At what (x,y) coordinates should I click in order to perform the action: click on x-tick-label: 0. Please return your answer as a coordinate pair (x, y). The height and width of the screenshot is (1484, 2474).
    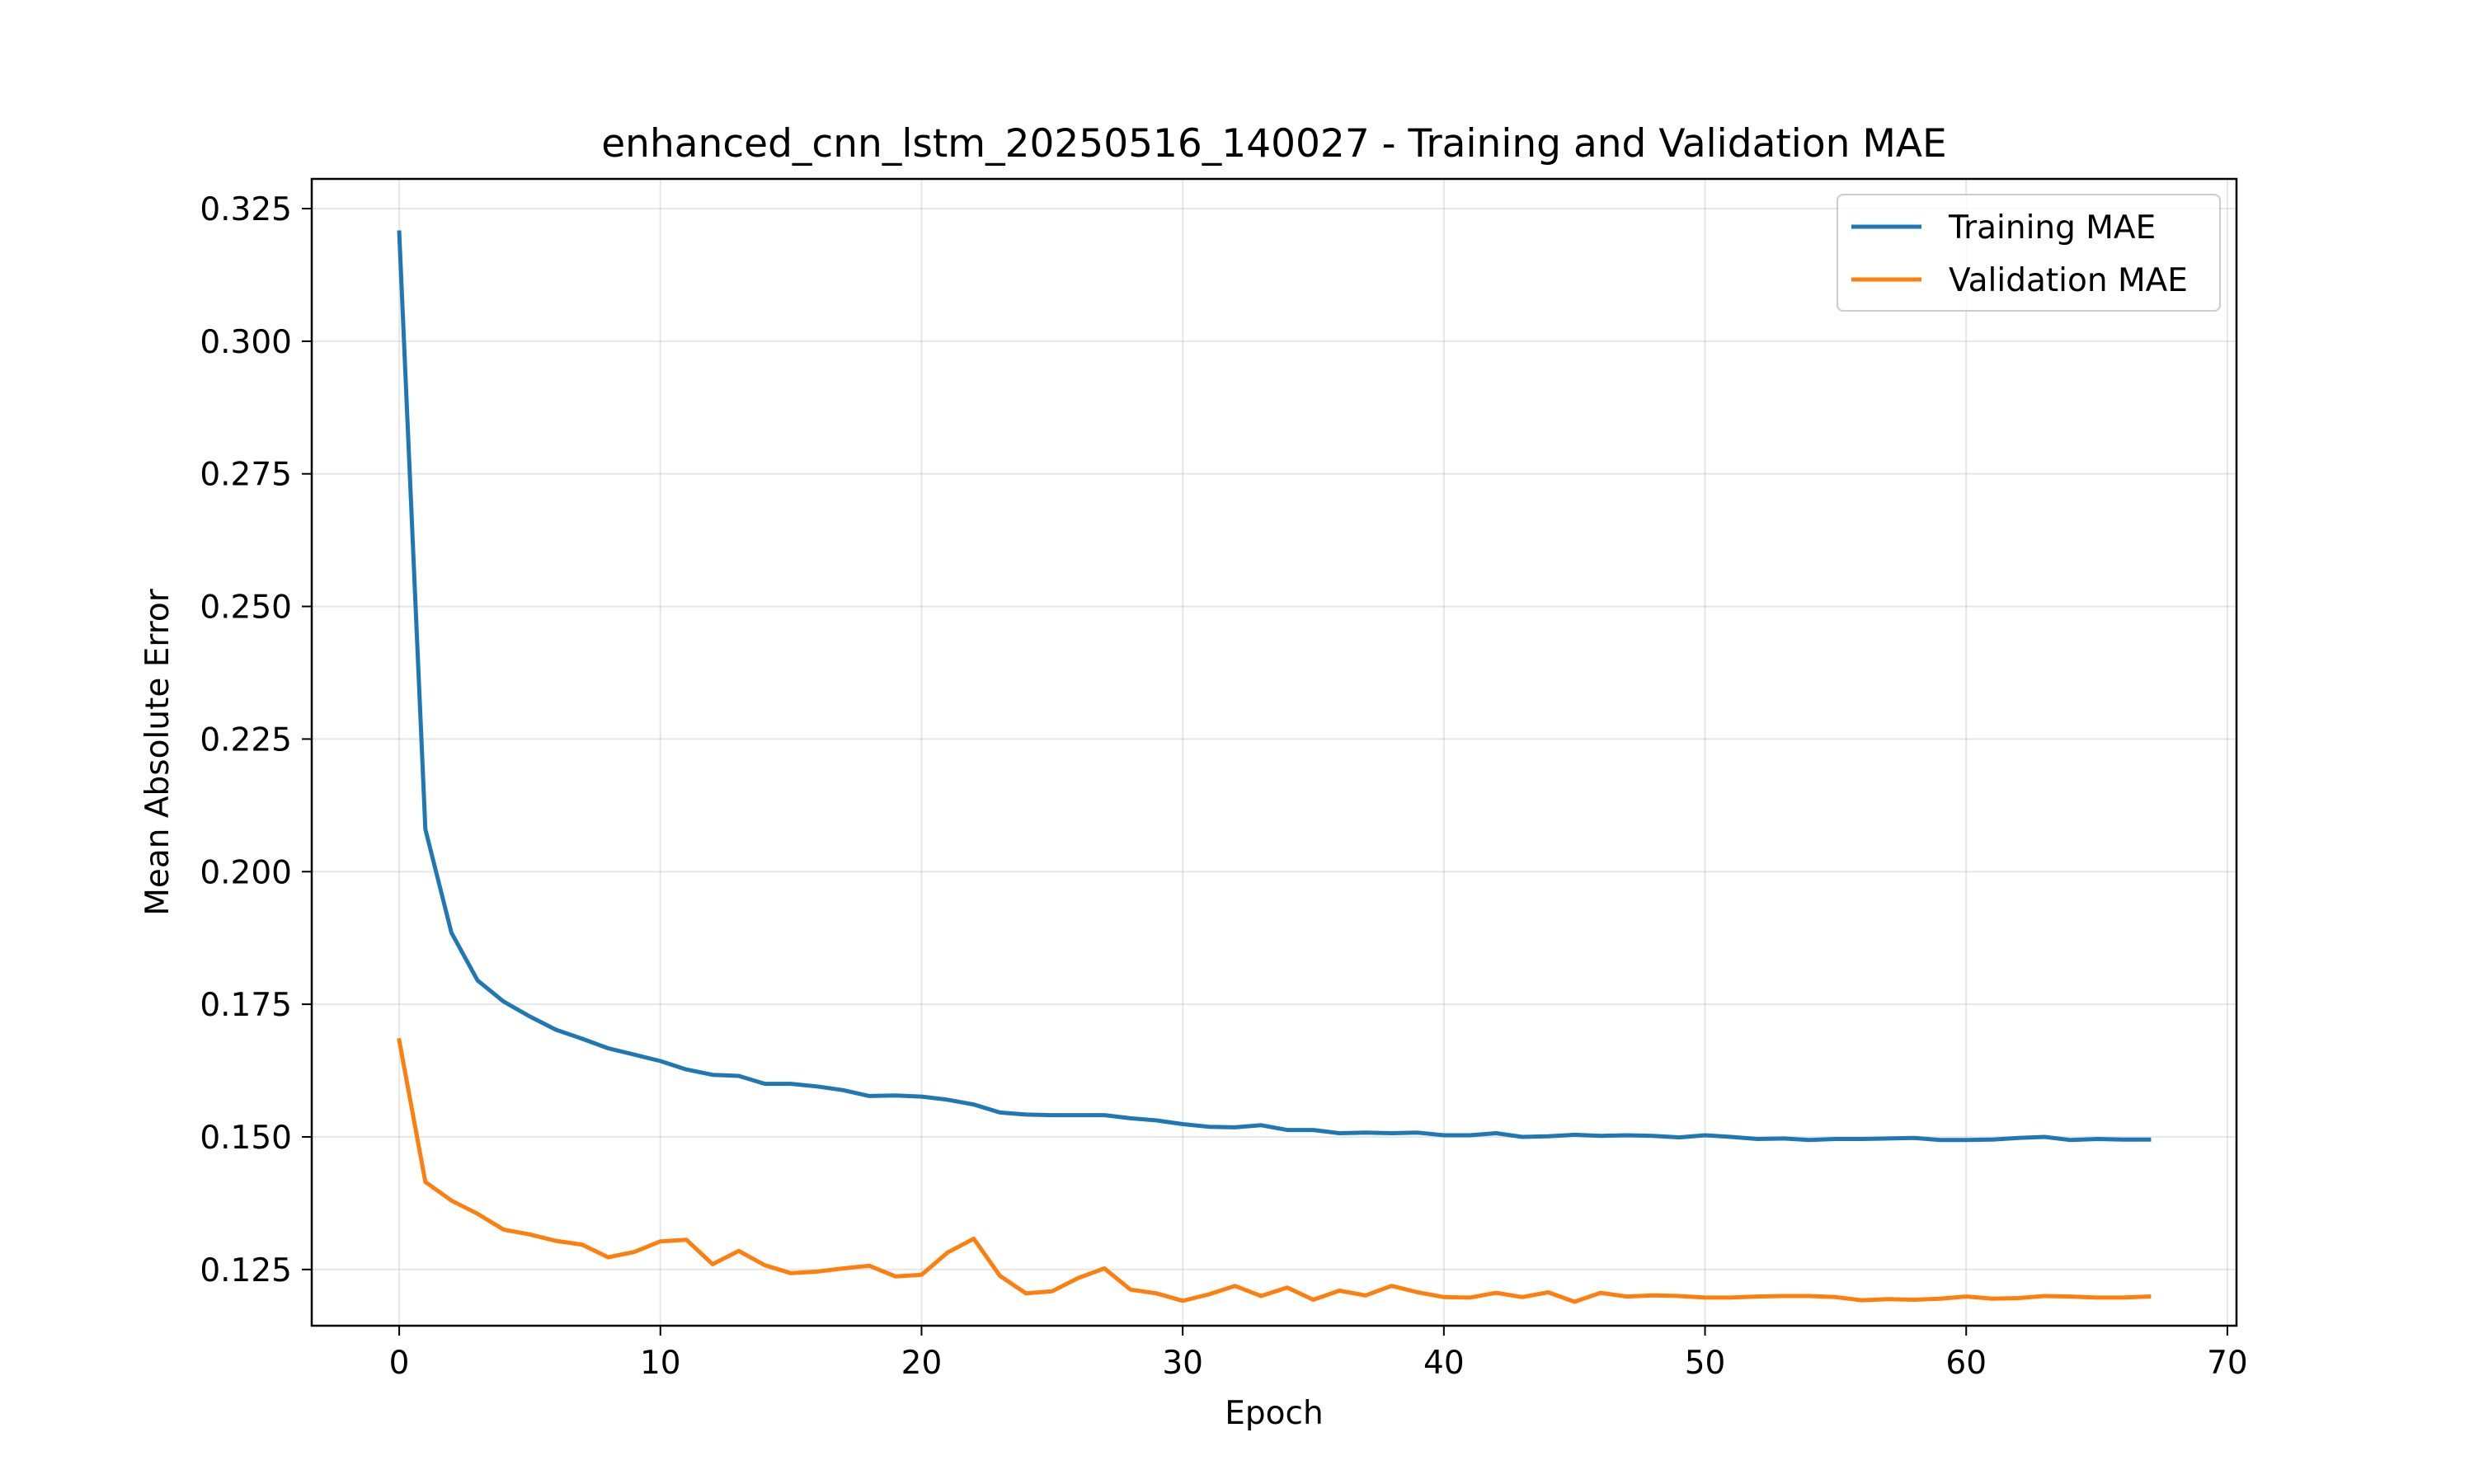
    Looking at the image, I should click on (399, 1363).